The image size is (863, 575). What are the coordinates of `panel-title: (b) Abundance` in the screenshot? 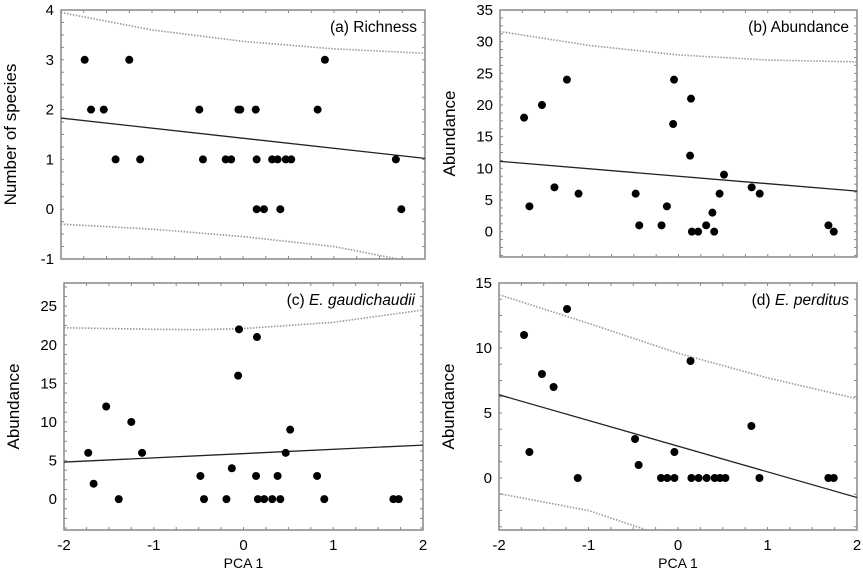 It's located at (798, 27).